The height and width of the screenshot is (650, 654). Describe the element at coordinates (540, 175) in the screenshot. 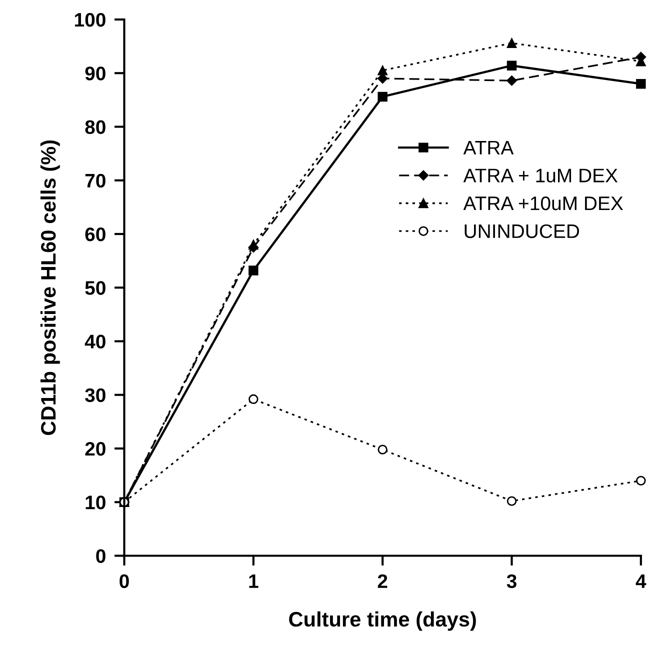

I see `legend-label: ATRA + 1uM DEX` at that location.